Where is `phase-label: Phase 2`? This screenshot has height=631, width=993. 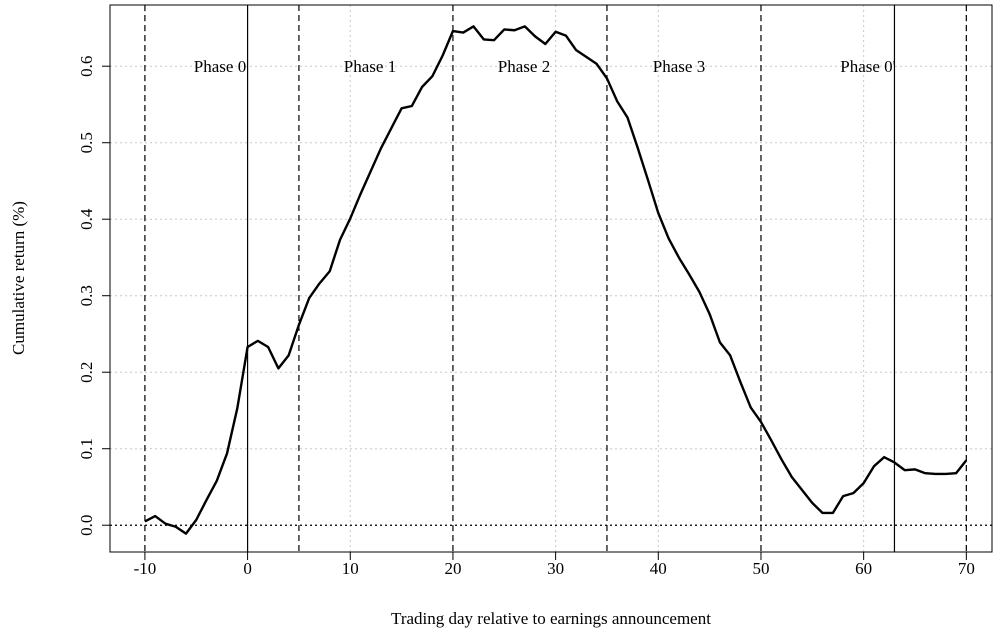 phase-label: Phase 2 is located at coordinates (524, 66).